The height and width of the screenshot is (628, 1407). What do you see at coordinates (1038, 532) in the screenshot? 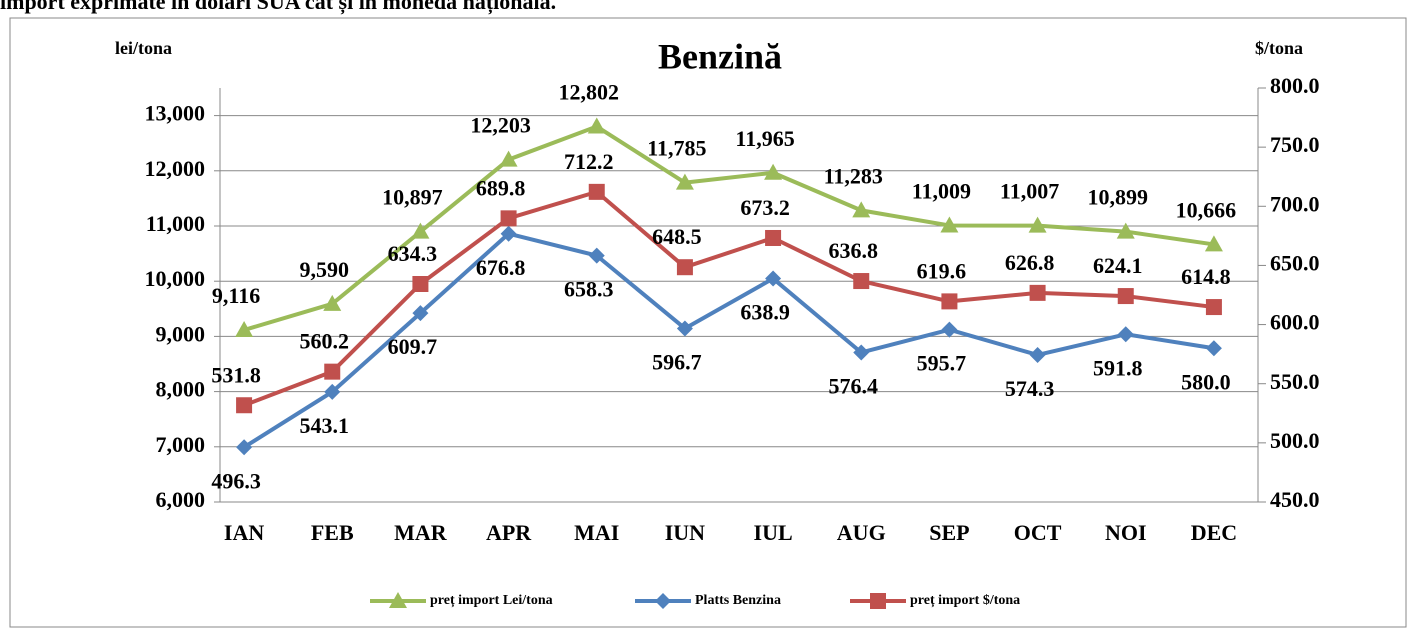
I see `x-tick-label: OCT` at bounding box center [1038, 532].